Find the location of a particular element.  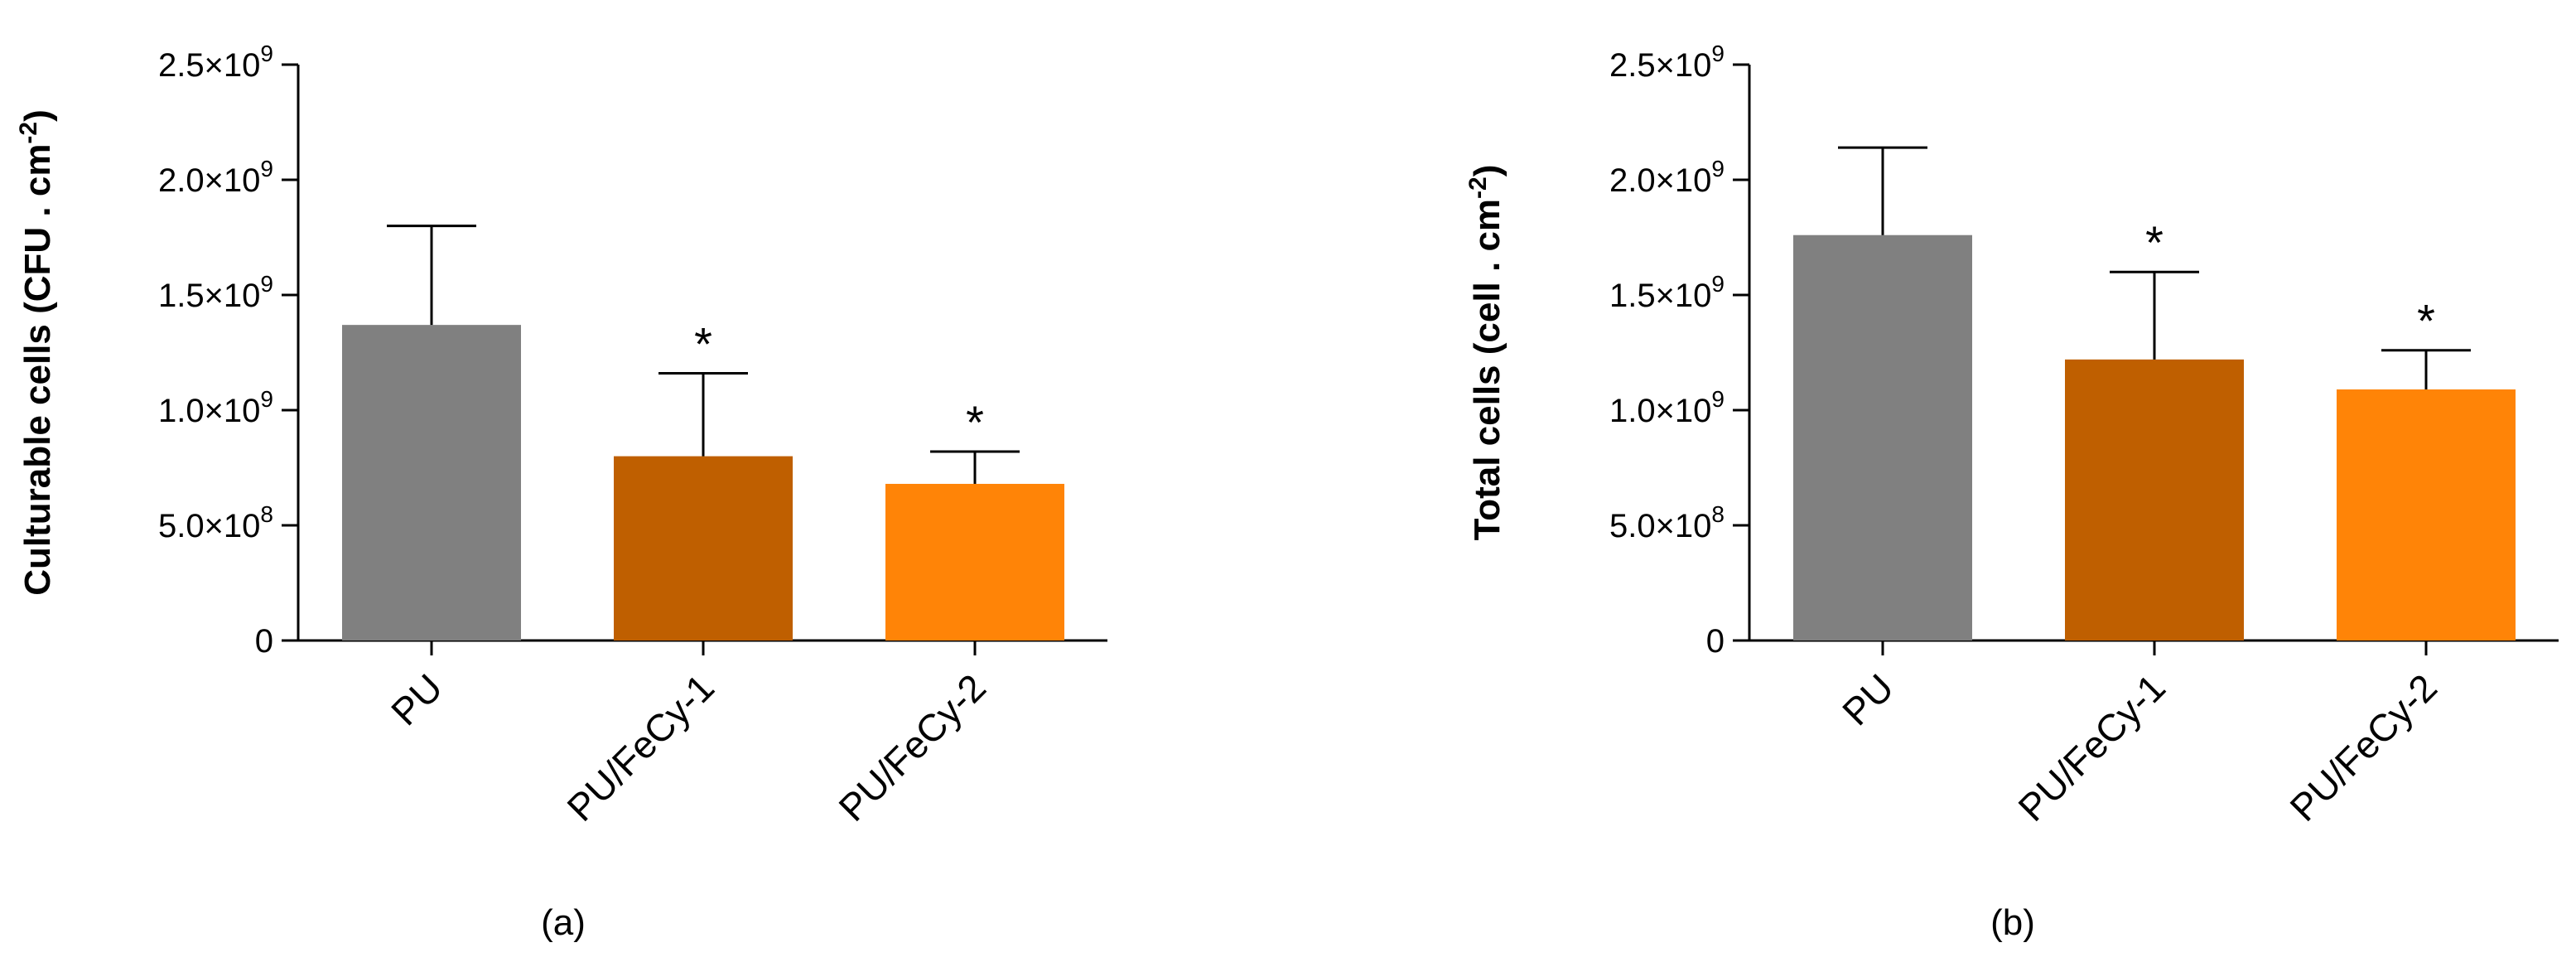

y-axis-title: Total cells (cell . cm-2) is located at coordinates (1485, 353).